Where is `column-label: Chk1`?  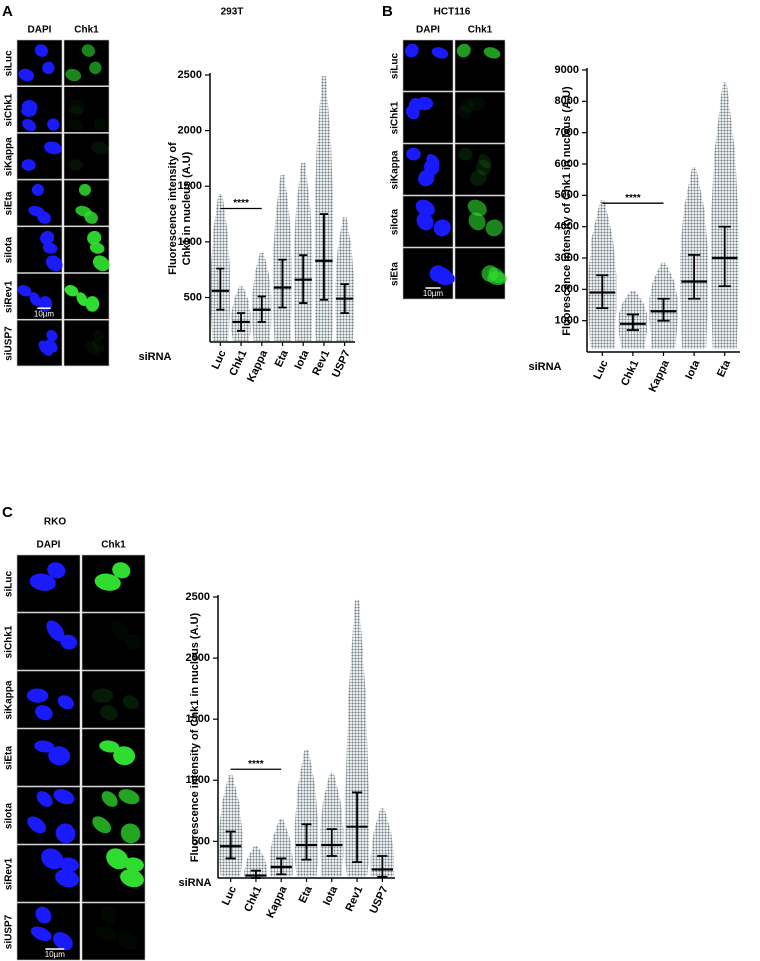
column-label: Chk1 is located at coordinates (86, 30).